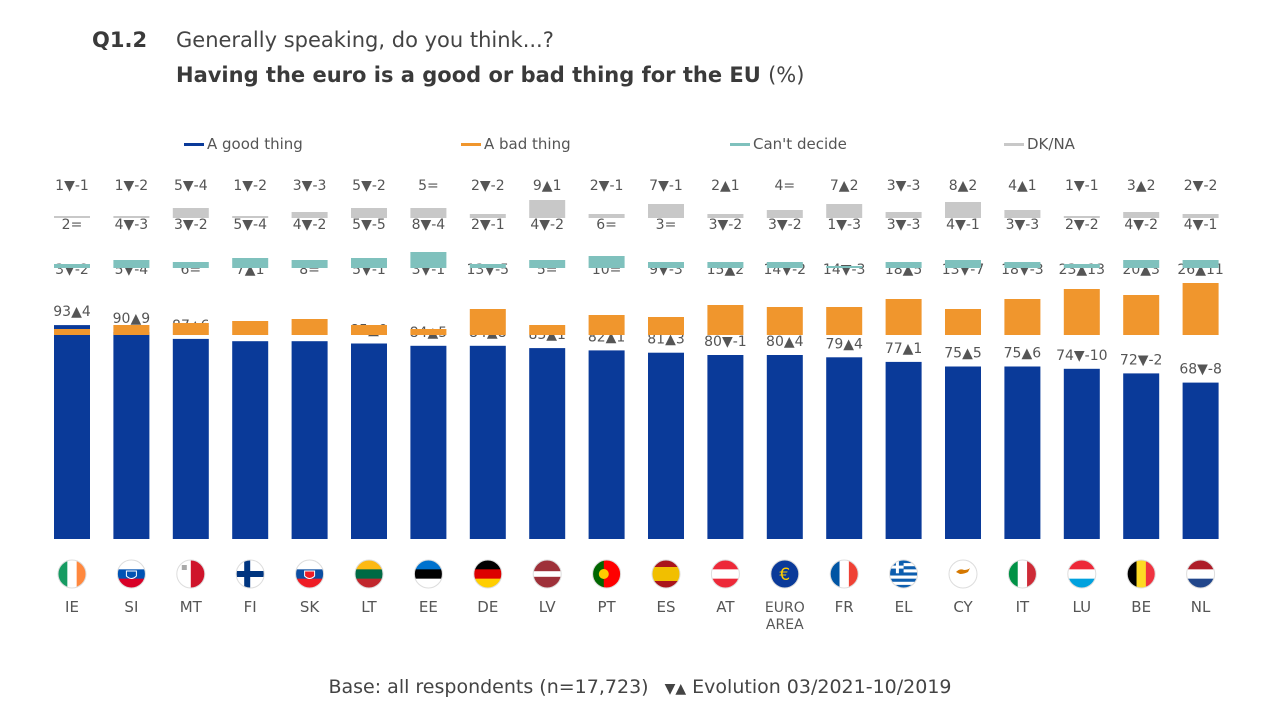 This screenshot has height=720, width=1280. I want to click on label-cant-decide-de: 2▼-1, so click(488, 225).